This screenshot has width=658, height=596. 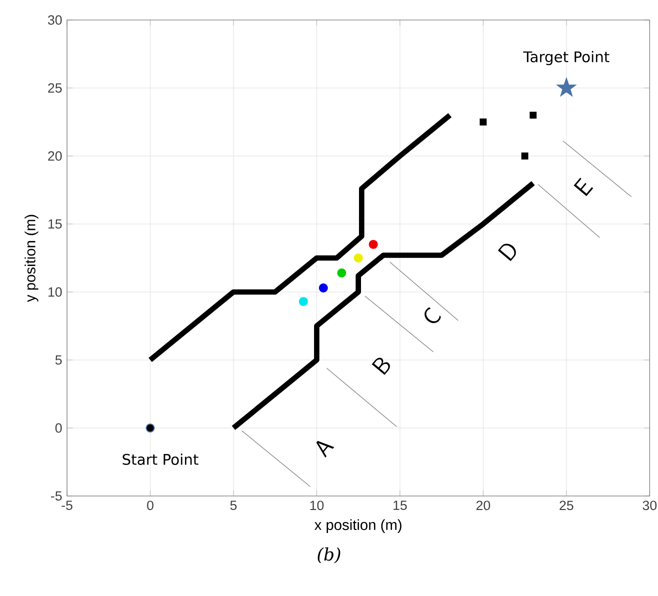 What do you see at coordinates (432, 315) in the screenshot?
I see `annotation: C` at bounding box center [432, 315].